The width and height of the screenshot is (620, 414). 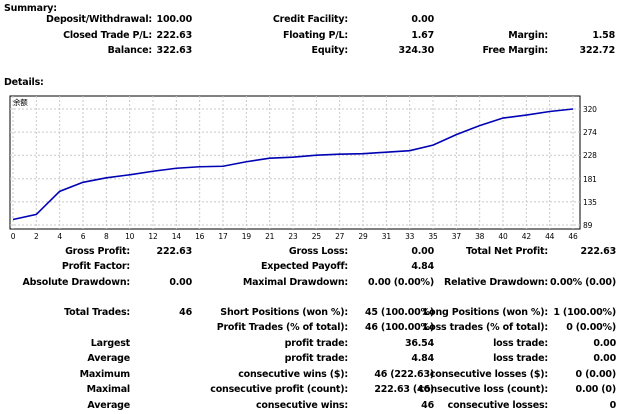 I want to click on value: 0 (0.00), so click(x=596, y=374).